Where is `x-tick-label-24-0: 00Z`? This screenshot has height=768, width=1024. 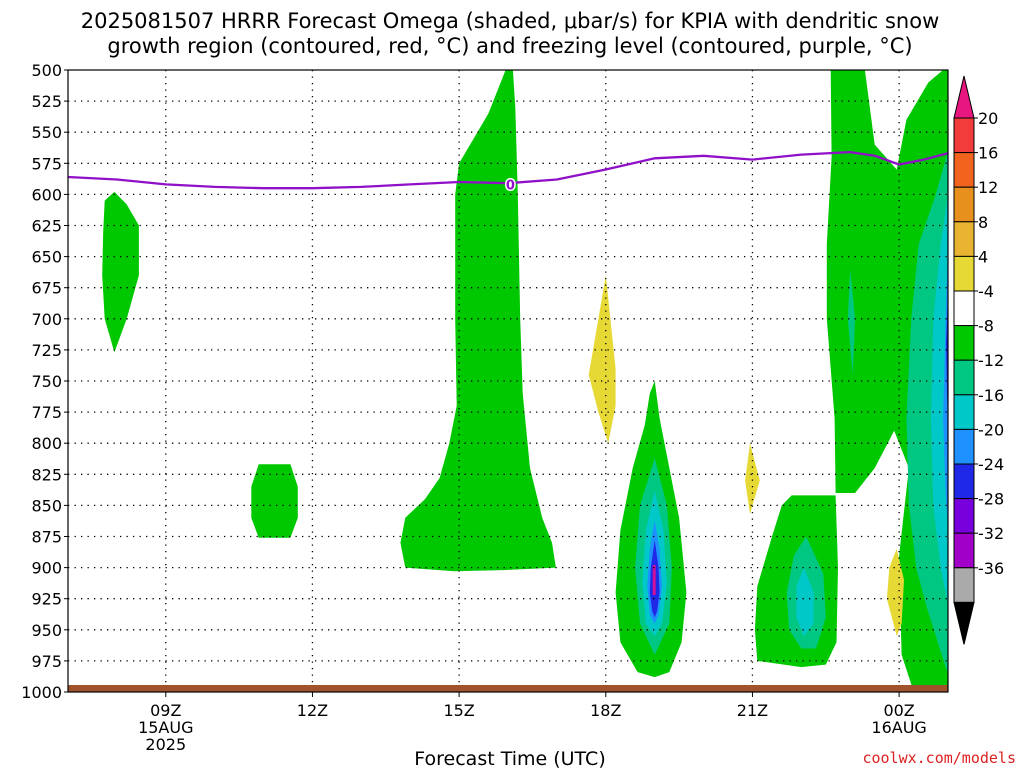
x-tick-label-24-0: 00Z is located at coordinates (898, 710).